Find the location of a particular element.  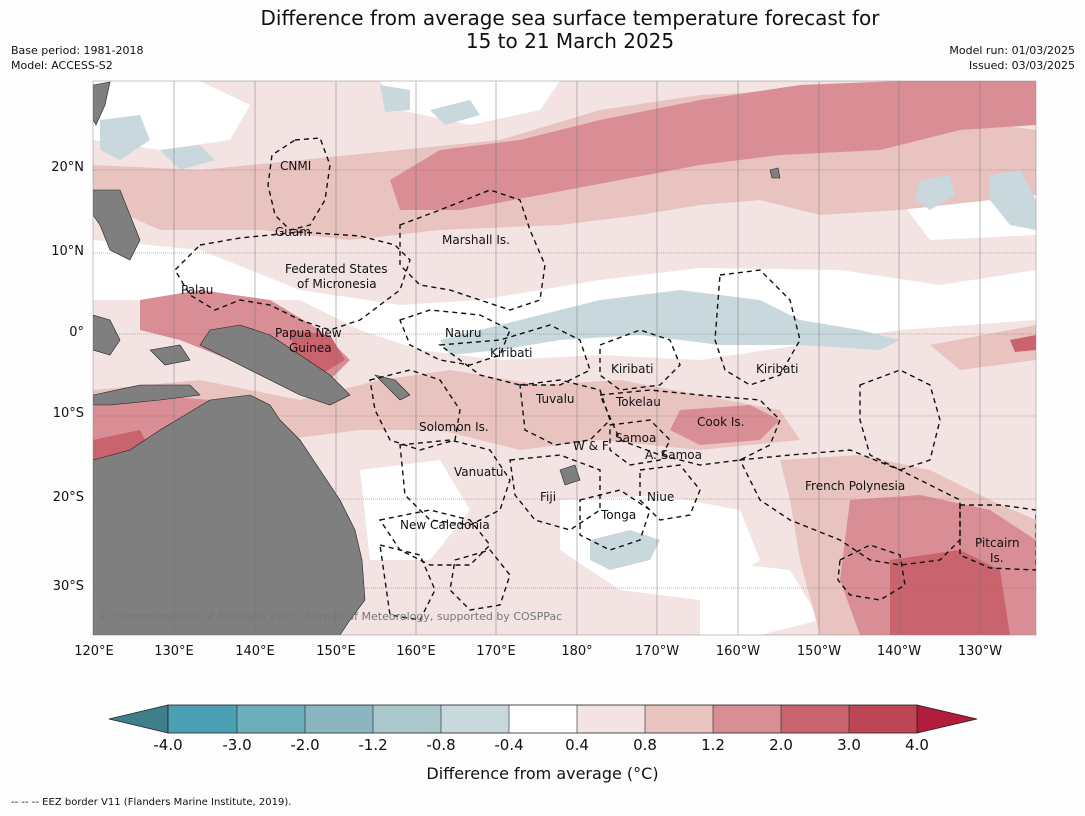

colorbar-tick-label: 3.0 is located at coordinates (849, 745).